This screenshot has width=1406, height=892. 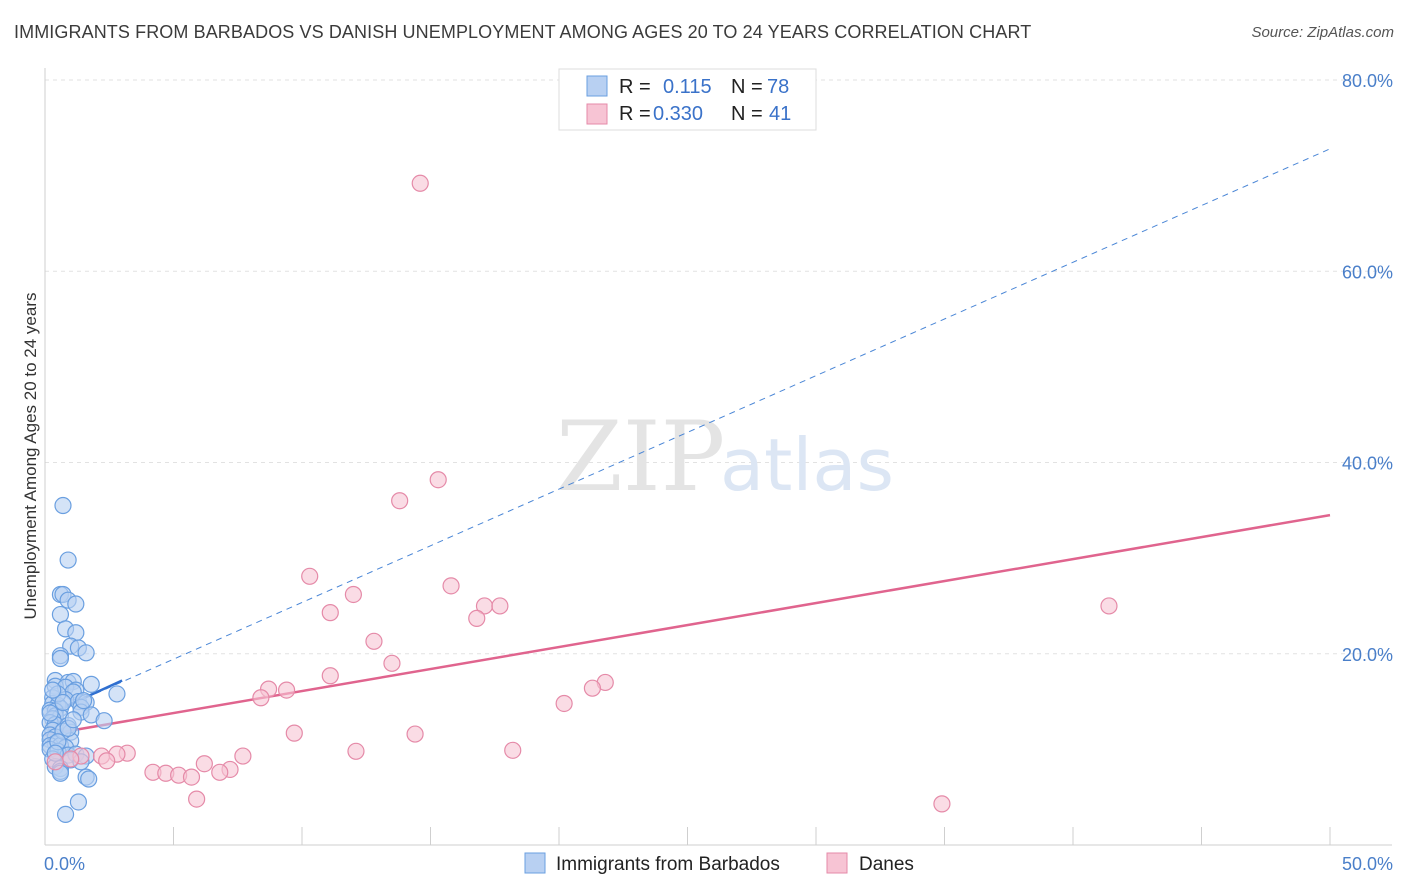 I want to click on source-label: Source: ZipAtlas.com, so click(x=1322, y=32).